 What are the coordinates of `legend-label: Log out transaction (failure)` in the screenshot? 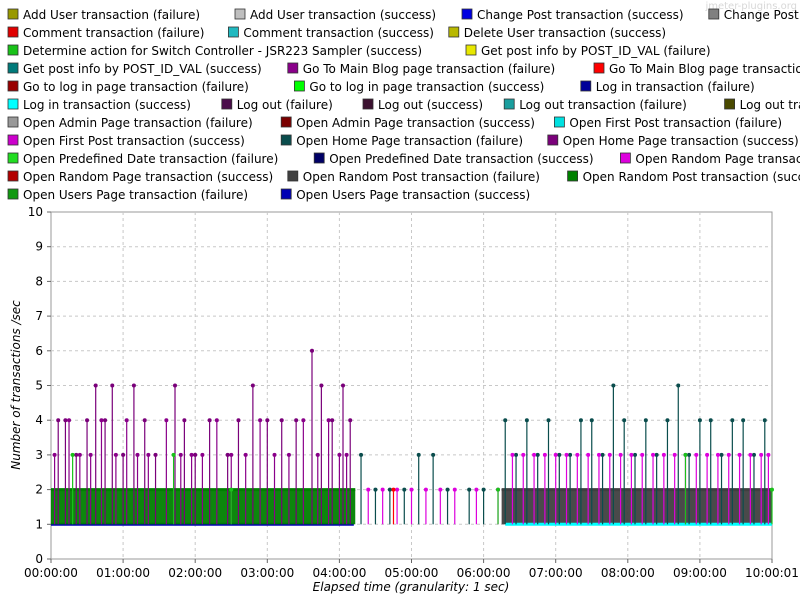 It's located at (603, 105).